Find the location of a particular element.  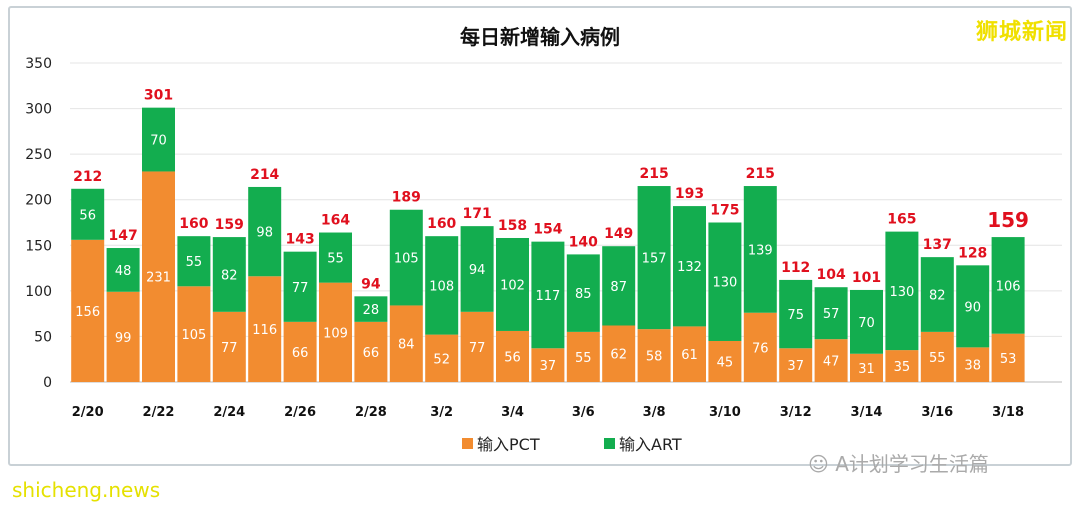

total-value-label: 137 is located at coordinates (937, 245).